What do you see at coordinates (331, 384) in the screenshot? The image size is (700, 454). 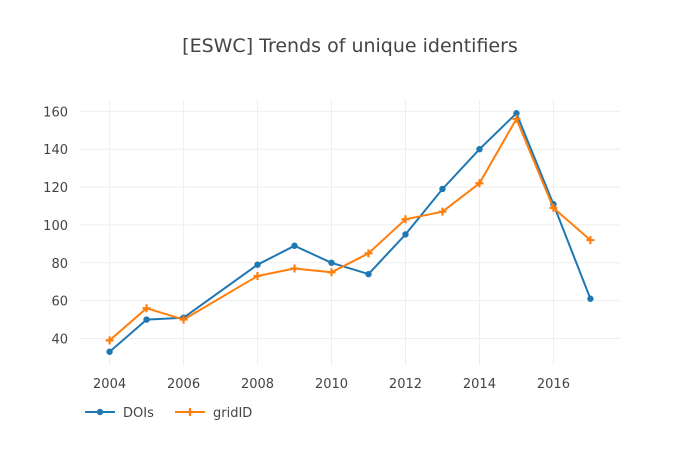 I see `x-tick-label: 2010` at bounding box center [331, 384].